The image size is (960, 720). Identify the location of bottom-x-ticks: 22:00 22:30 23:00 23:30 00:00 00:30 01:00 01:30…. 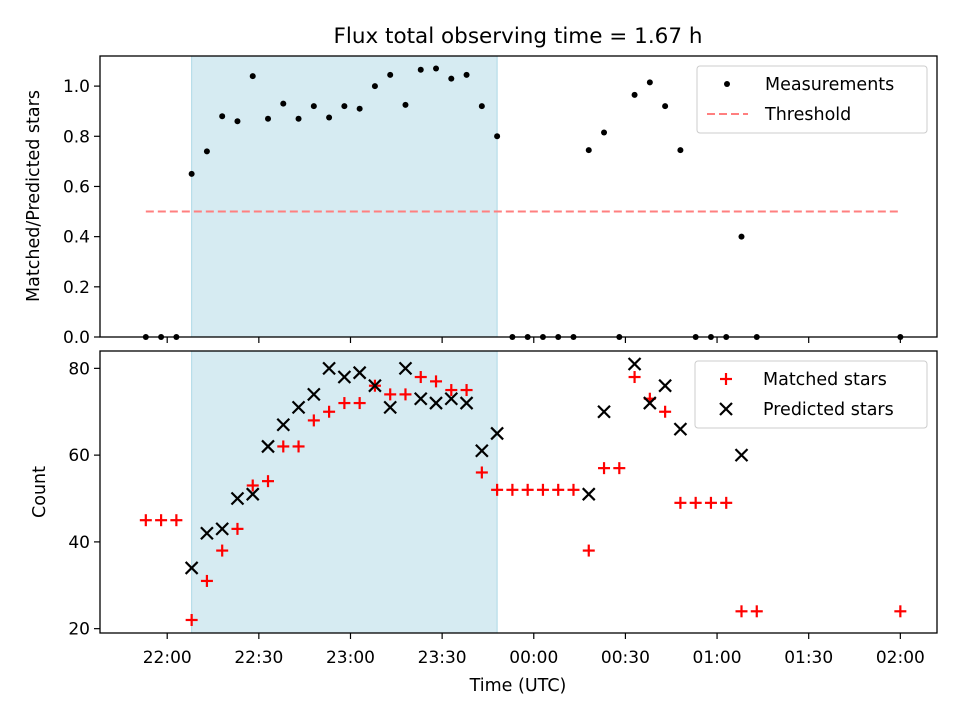
(534, 650).